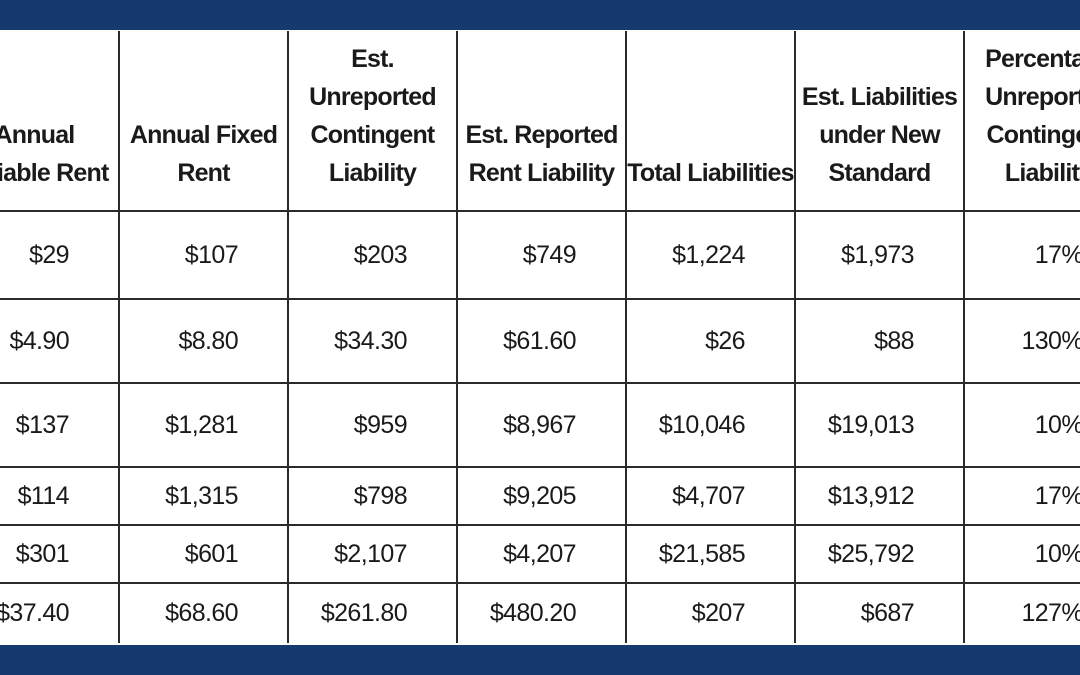 The image size is (1080, 675). Describe the element at coordinates (60, 425) in the screenshot. I see `table-cell: $137` at that location.